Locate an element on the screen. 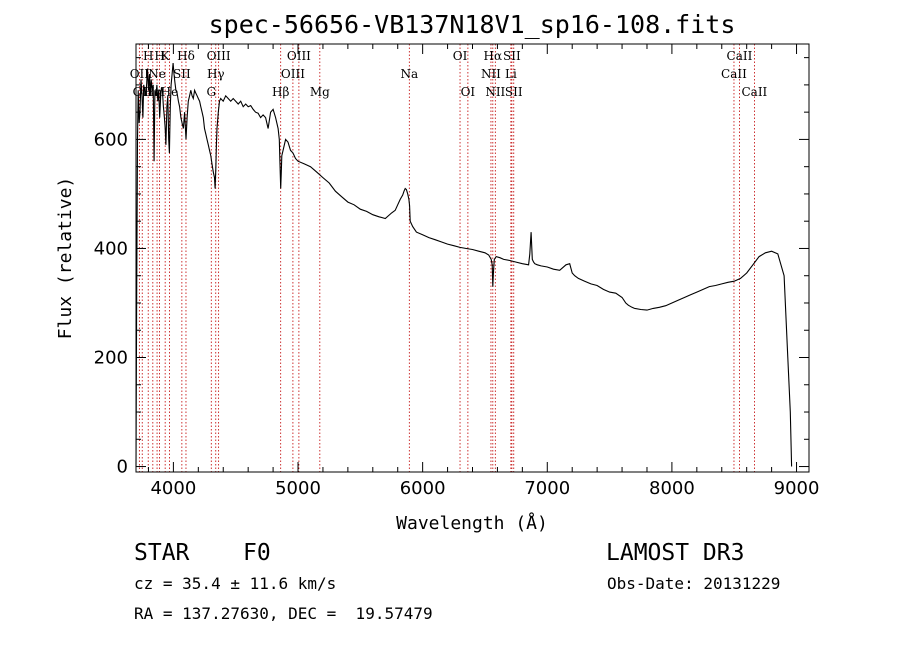  emission-line-label: Na is located at coordinates (409, 74).